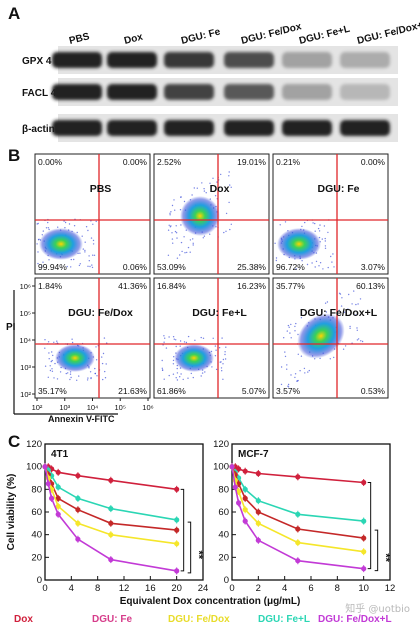 The height and width of the screenshot is (629, 420). I want to click on flow-plot-title: DGU: Fe+L, so click(219, 313).